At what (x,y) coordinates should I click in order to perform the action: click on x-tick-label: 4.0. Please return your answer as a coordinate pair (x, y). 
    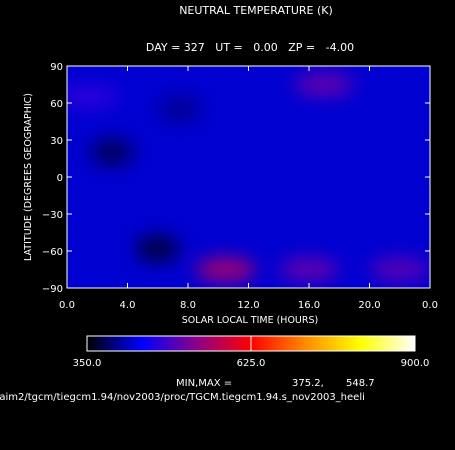
    Looking at the image, I should click on (128, 305).